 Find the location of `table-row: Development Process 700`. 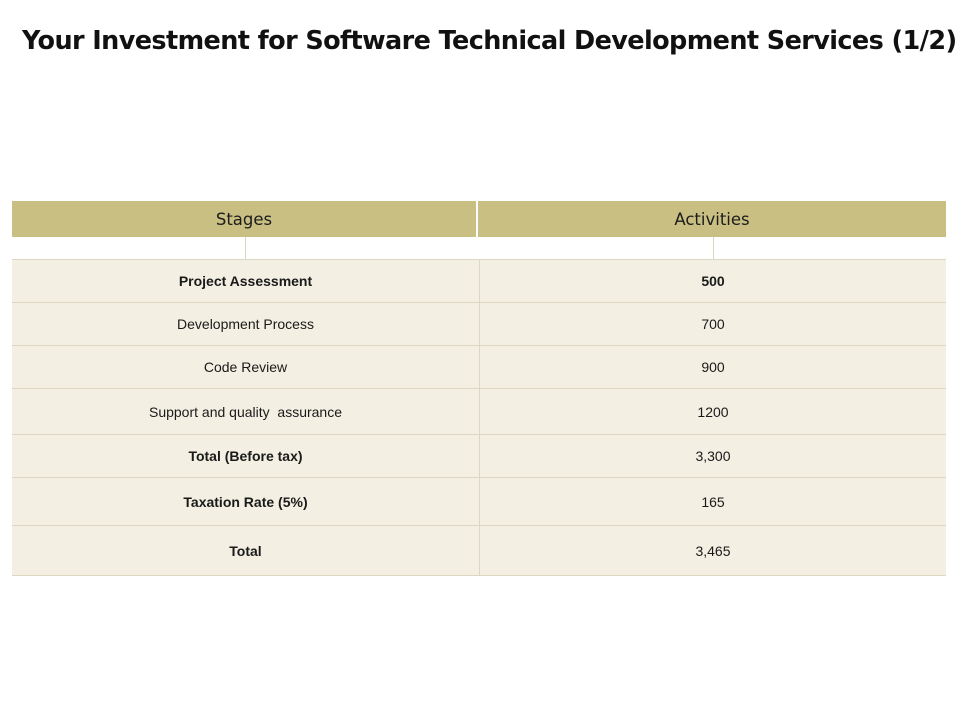

table-row: Development Process 700 is located at coordinates (479, 323).